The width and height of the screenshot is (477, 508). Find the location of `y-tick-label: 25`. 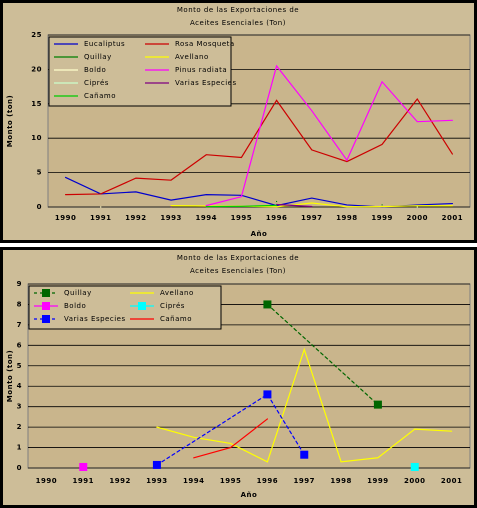

y-tick-label: 25 is located at coordinates (36, 35).